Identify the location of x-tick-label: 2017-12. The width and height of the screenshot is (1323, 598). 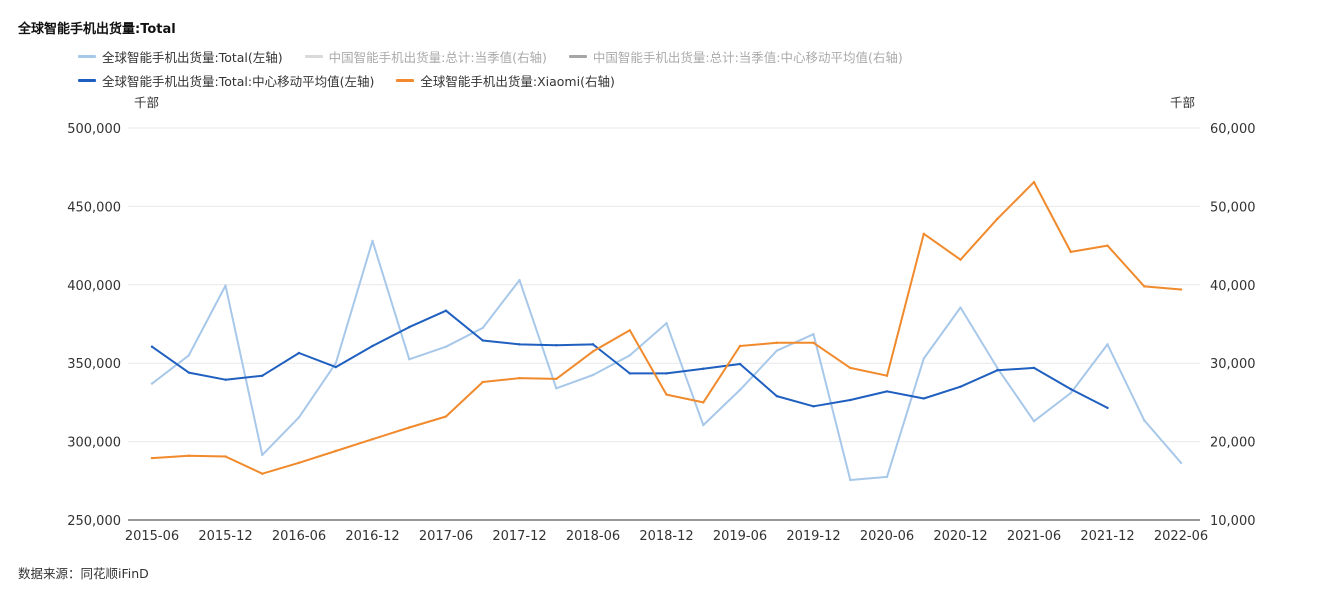
(519, 536).